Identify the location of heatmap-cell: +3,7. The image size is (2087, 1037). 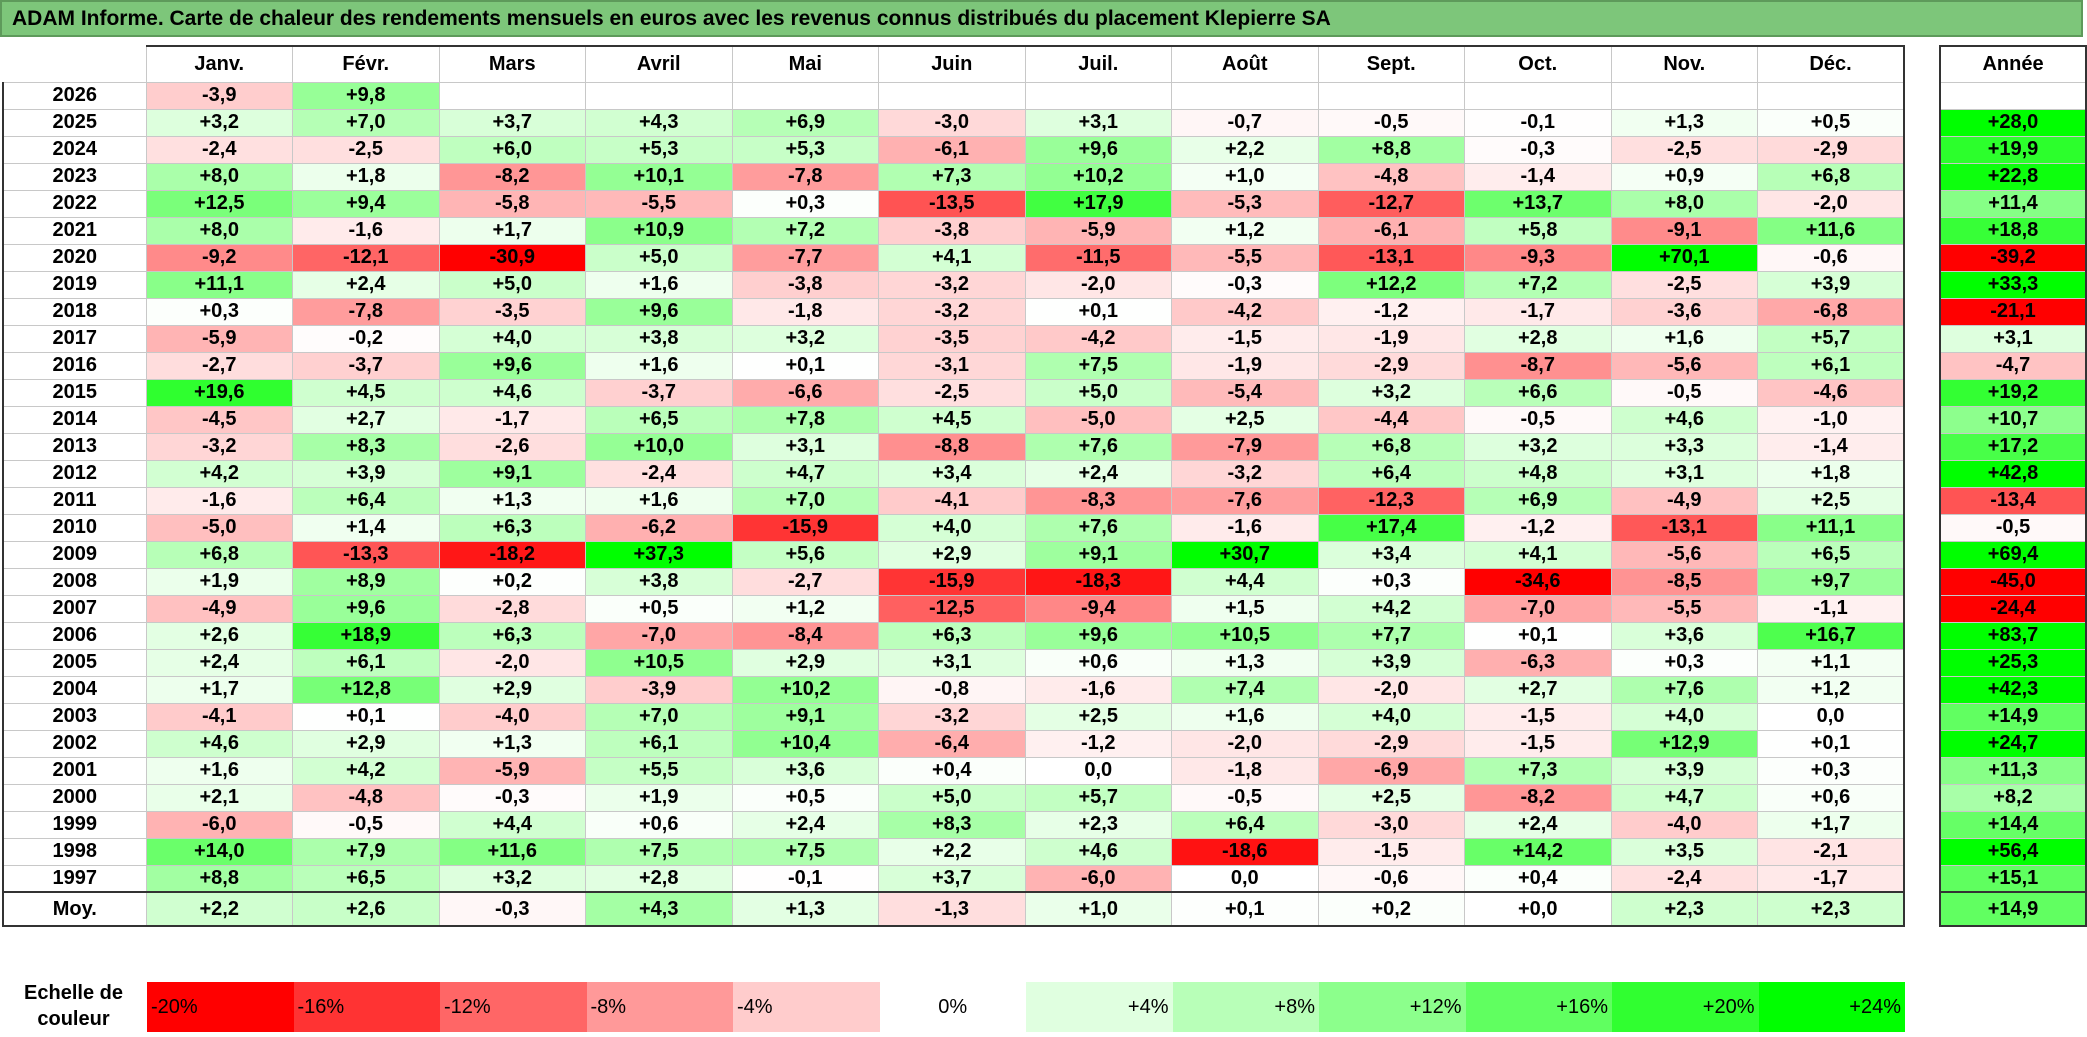
(952, 878).